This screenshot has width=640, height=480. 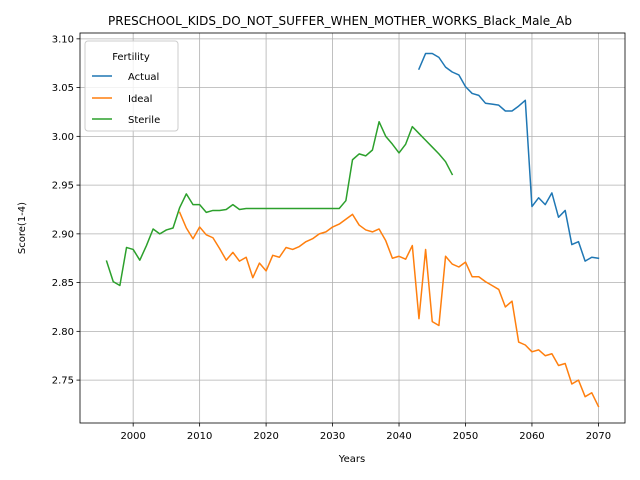 I want to click on y-tick-label: 3.05, so click(x=63, y=88).